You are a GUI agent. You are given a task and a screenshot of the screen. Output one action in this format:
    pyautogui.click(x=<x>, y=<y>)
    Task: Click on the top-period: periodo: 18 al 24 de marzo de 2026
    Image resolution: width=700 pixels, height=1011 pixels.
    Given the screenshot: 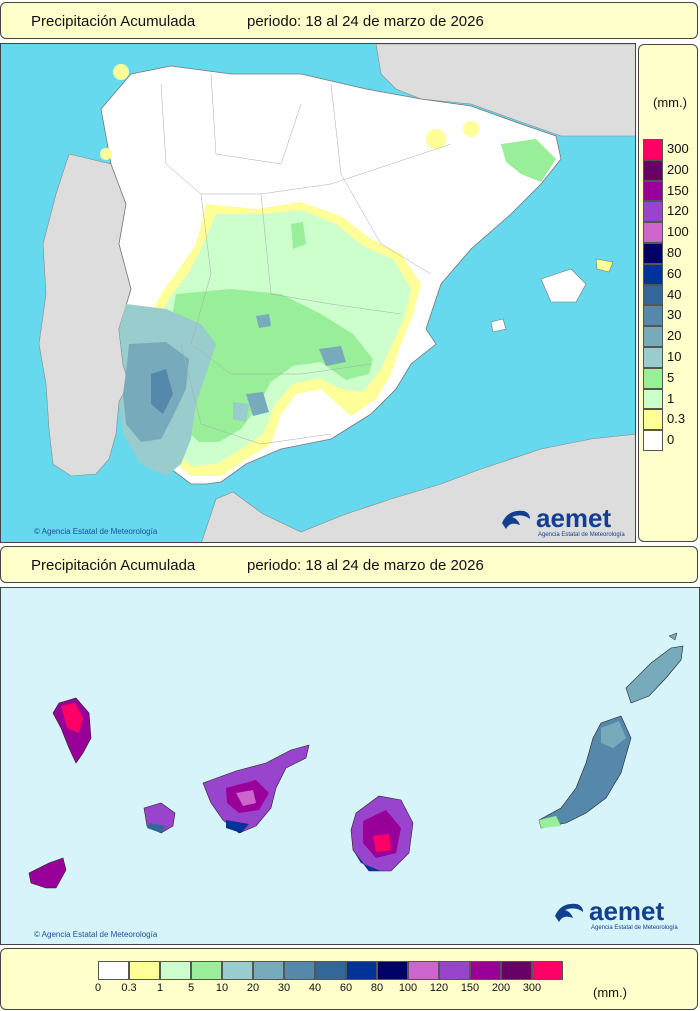 What is the action you would take?
    pyautogui.click(x=365, y=21)
    